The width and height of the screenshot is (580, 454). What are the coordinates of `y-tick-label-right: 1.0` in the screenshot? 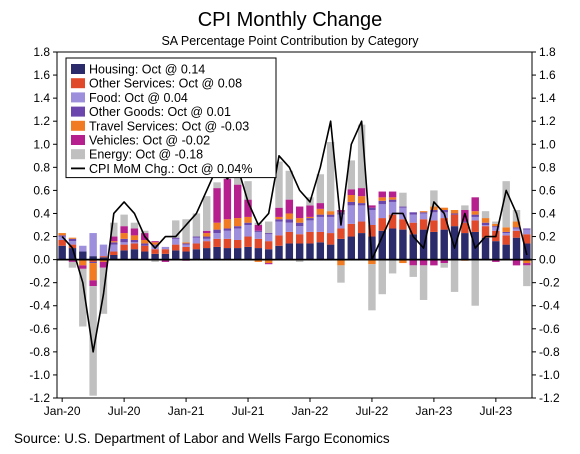 It's located at (547, 144).